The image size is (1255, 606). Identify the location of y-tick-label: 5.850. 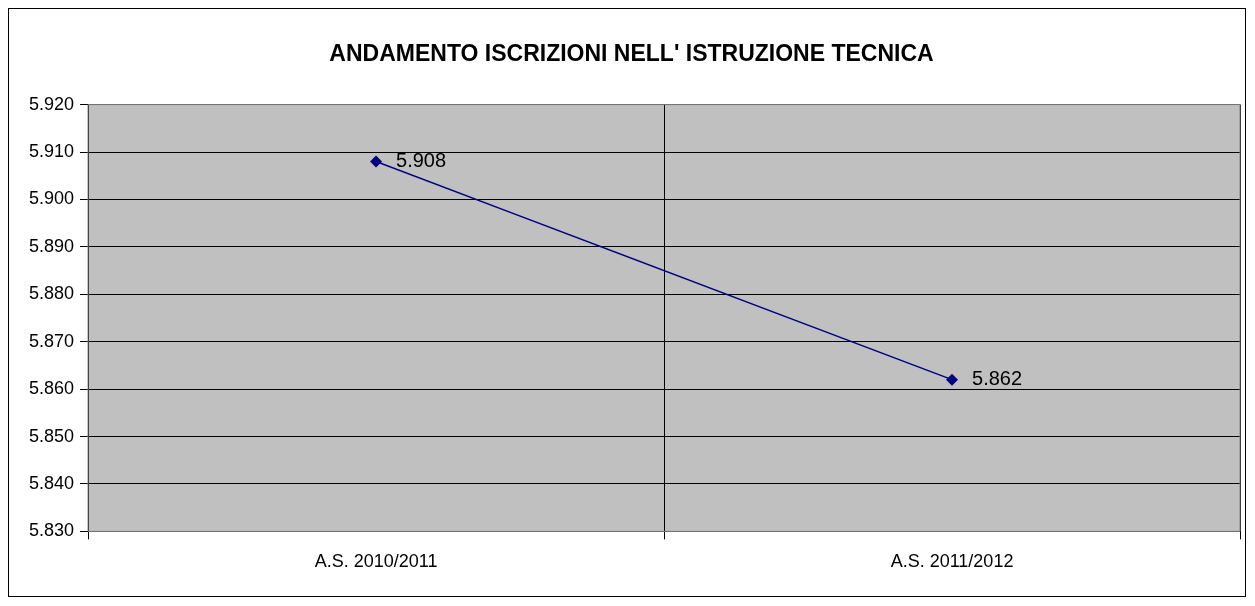
(52, 435).